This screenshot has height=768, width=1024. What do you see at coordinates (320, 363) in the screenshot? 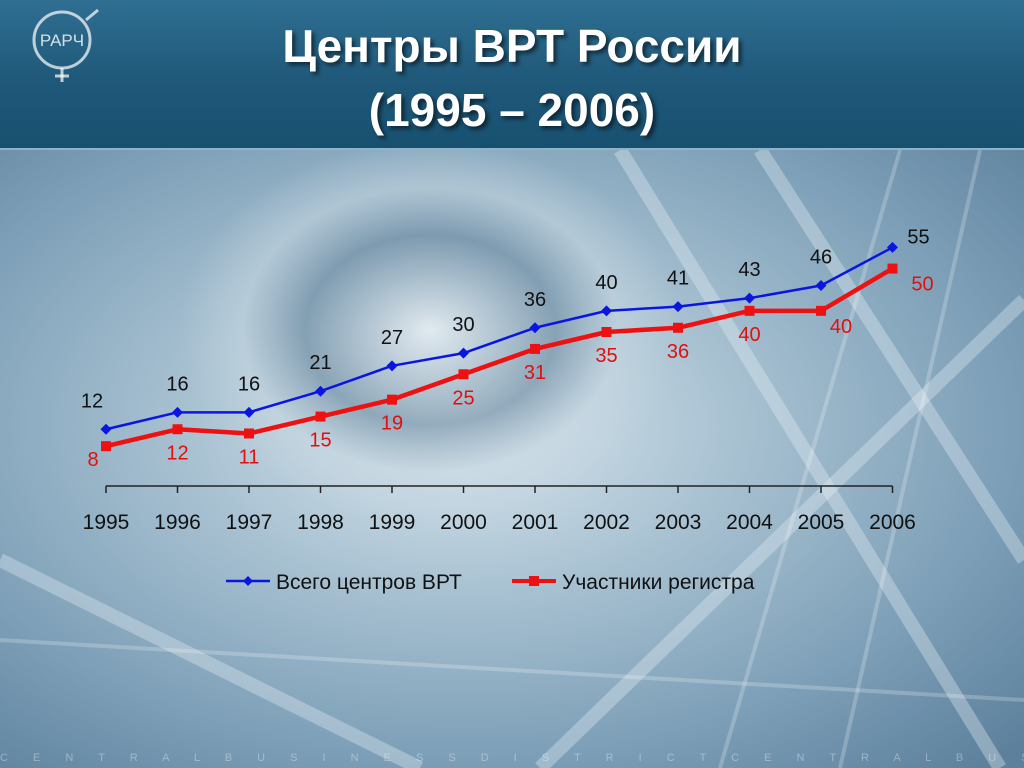
I see `data-label: 21` at bounding box center [320, 363].